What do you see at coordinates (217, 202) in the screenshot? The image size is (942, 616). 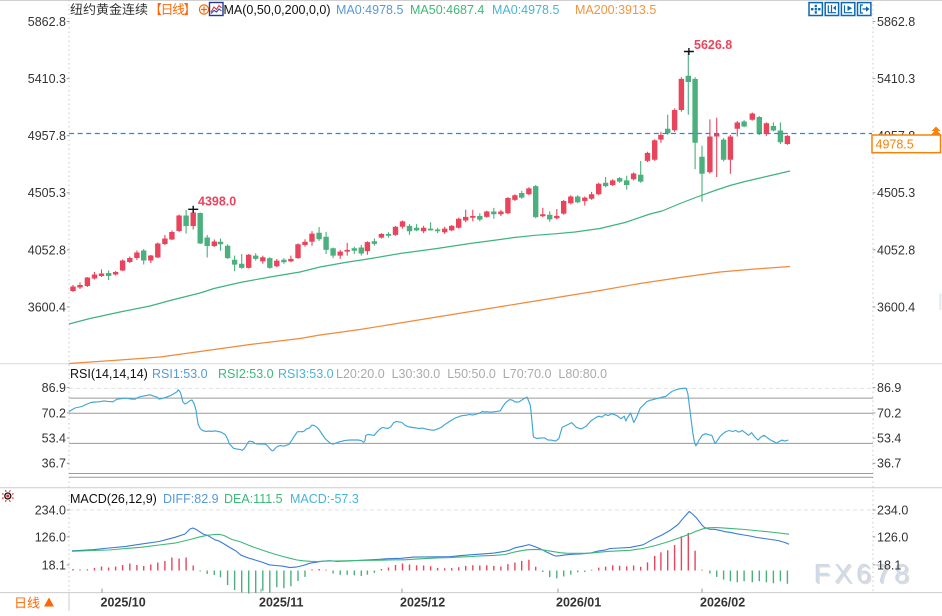 I see `svg-text: 4398.0` at bounding box center [217, 202].